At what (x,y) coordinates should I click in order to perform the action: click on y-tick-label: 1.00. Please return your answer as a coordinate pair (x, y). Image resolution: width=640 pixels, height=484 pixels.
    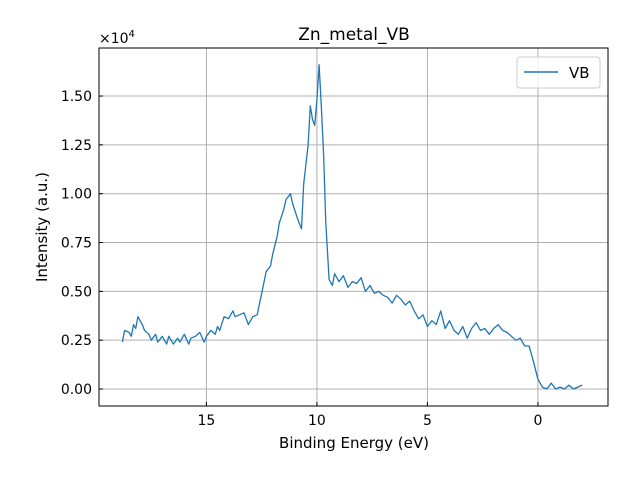
    Looking at the image, I should click on (76, 195).